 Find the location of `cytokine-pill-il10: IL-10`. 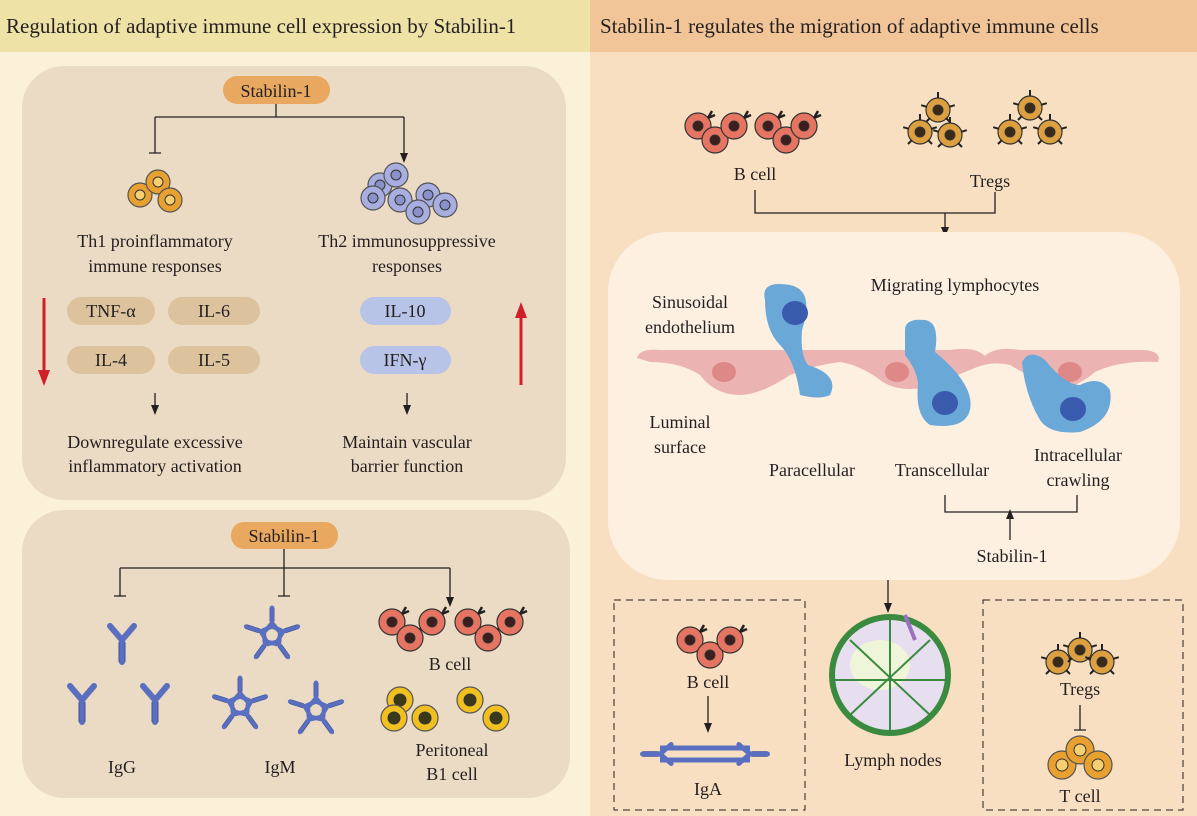

cytokine-pill-il10: IL-10 is located at coordinates (405, 311).